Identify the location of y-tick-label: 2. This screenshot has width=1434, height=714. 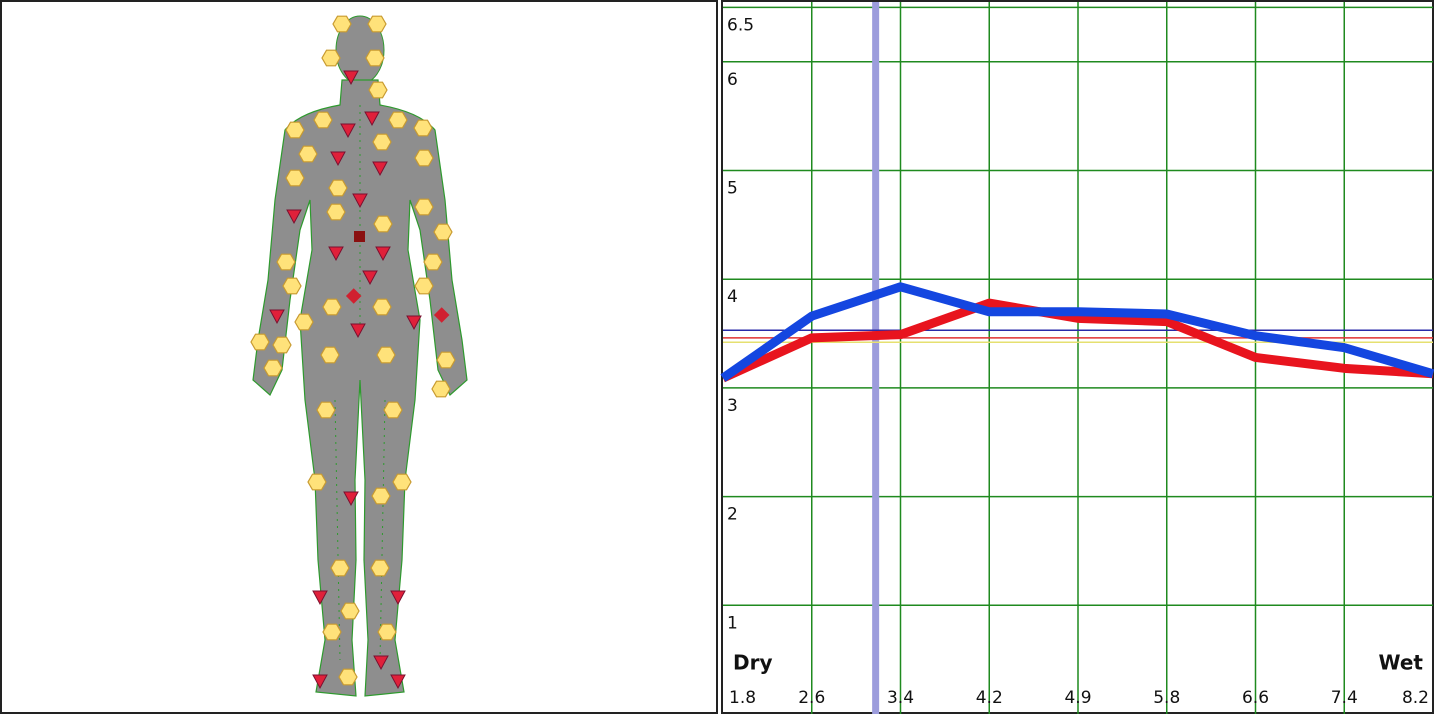
(732, 515).